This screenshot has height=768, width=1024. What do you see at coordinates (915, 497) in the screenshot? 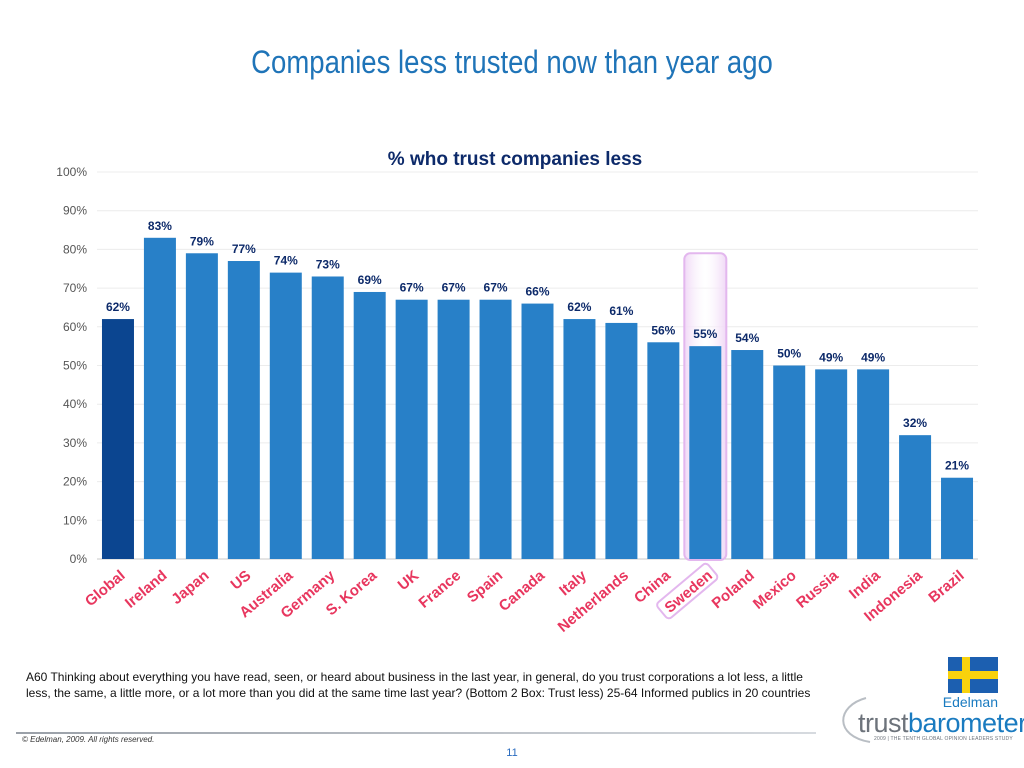
I see `bar-indonesia` at bounding box center [915, 497].